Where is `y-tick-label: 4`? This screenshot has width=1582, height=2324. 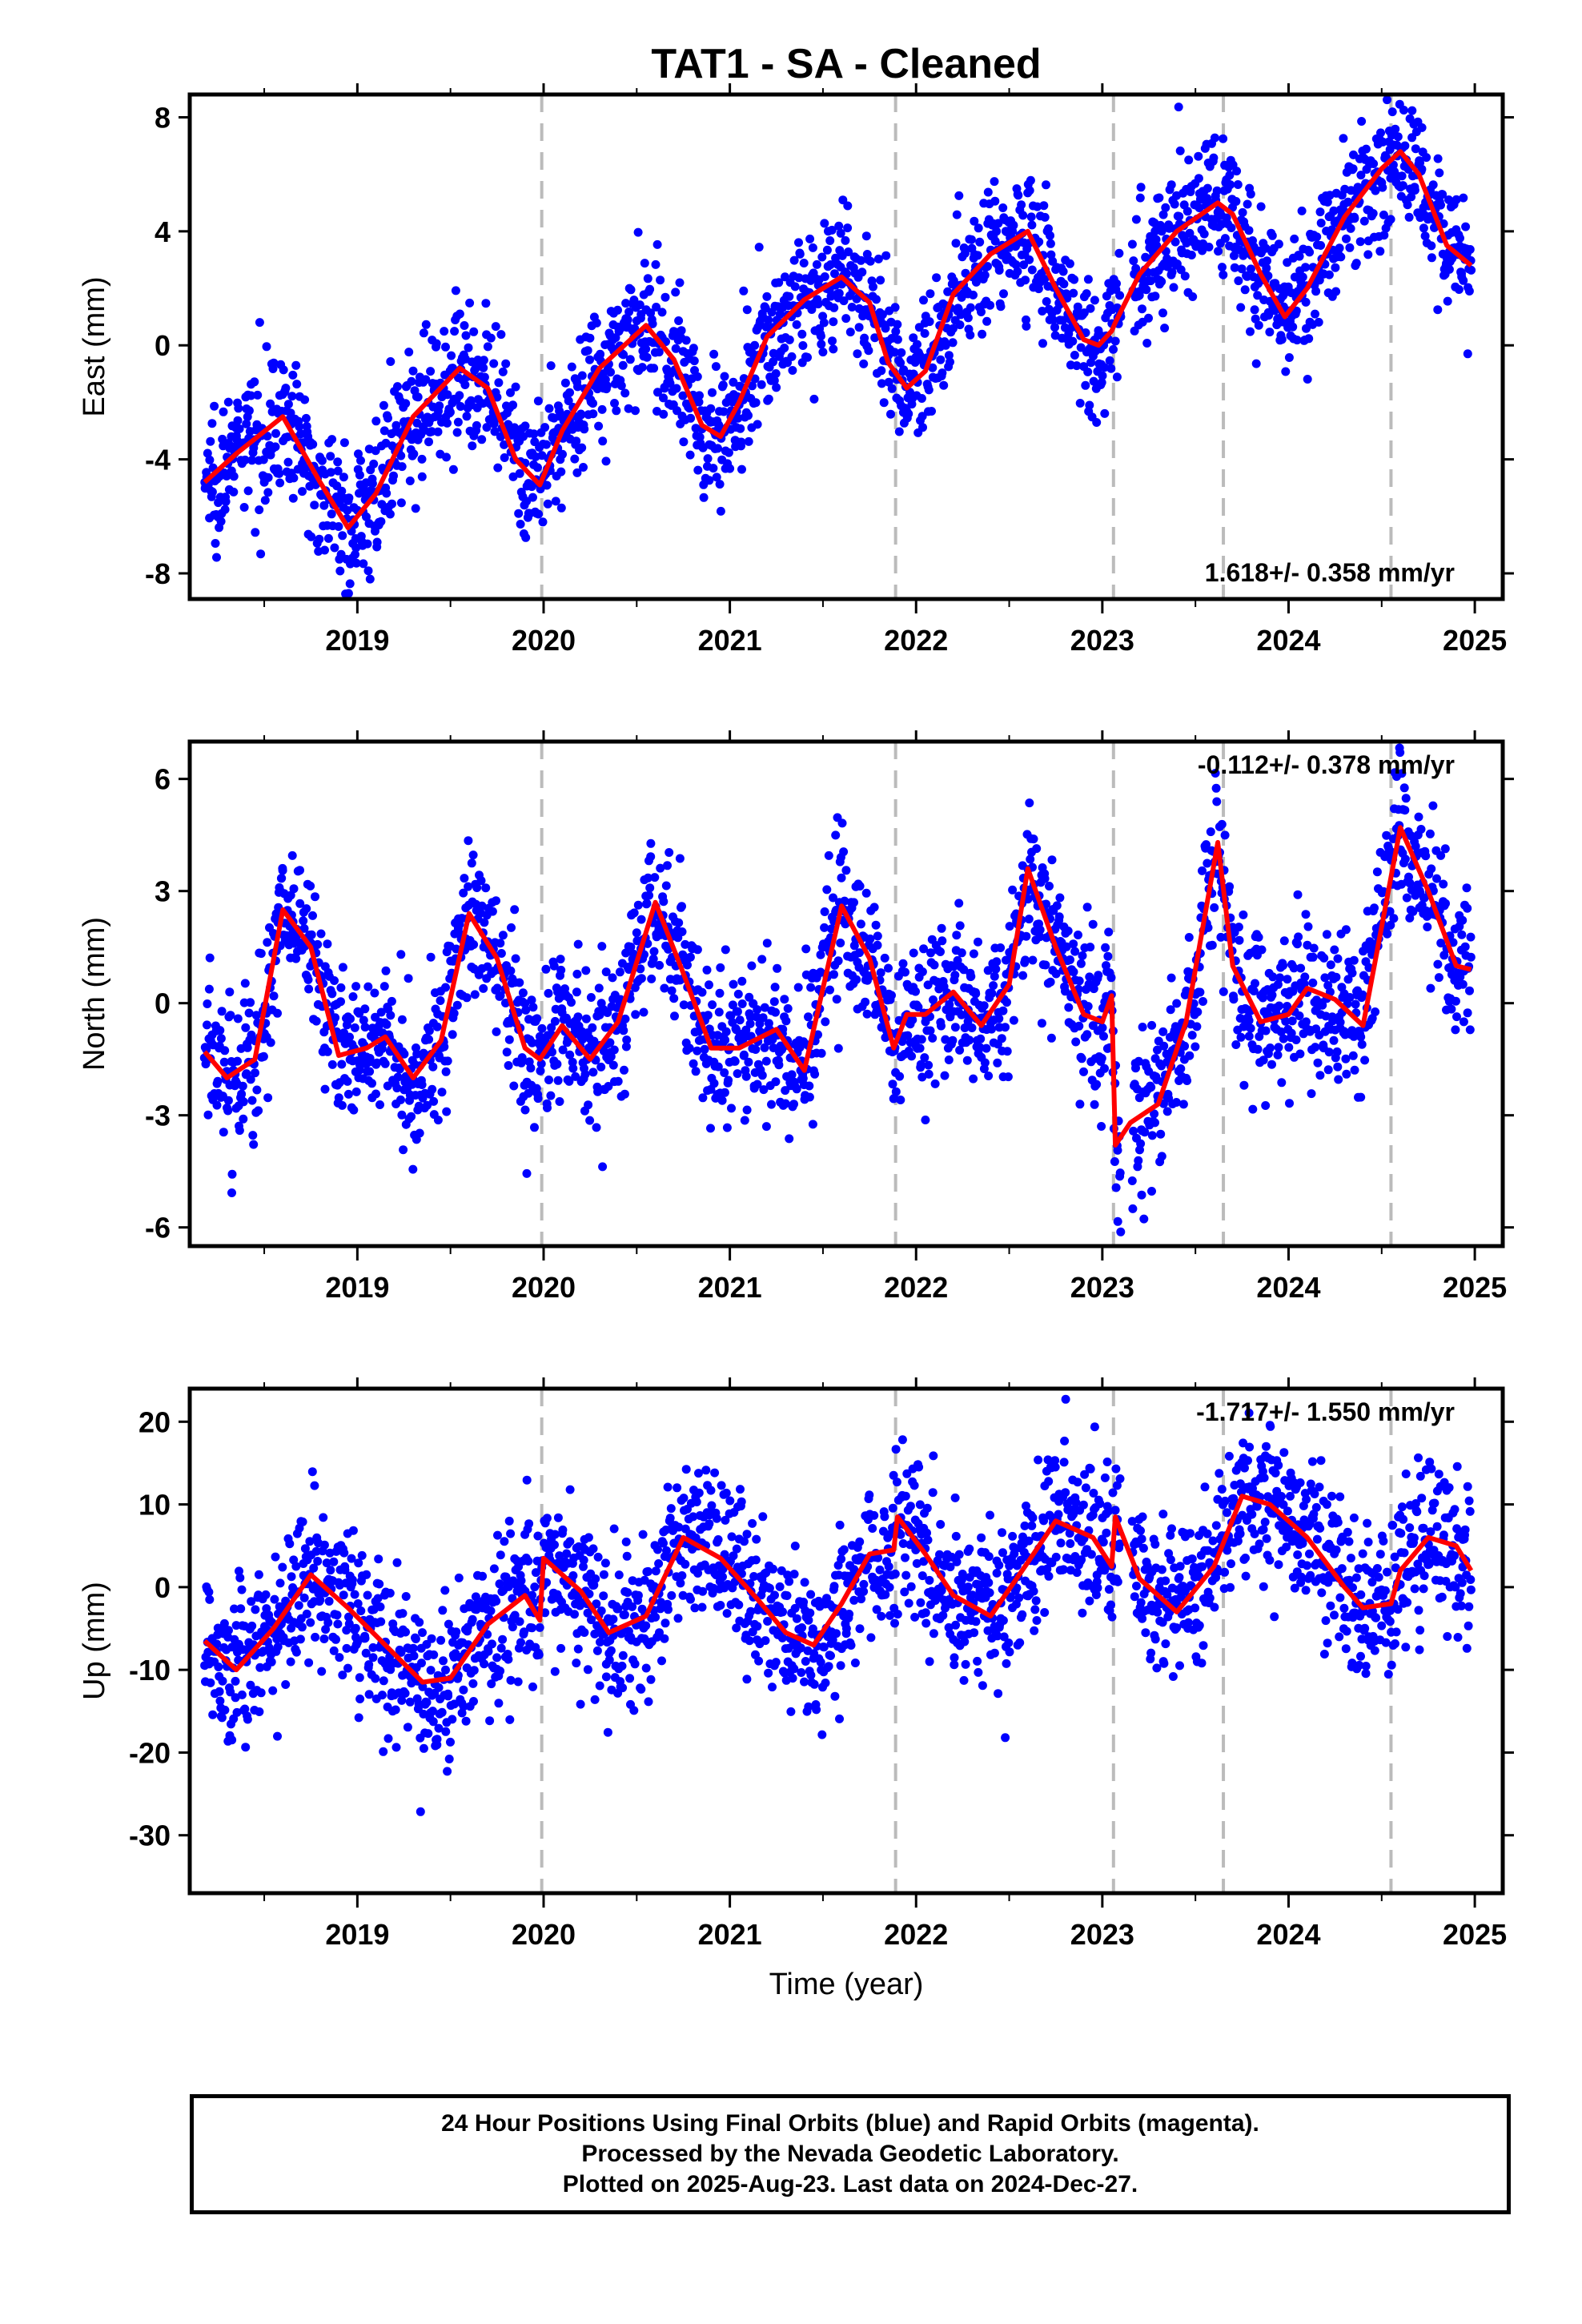 y-tick-label: 4 is located at coordinates (163, 232).